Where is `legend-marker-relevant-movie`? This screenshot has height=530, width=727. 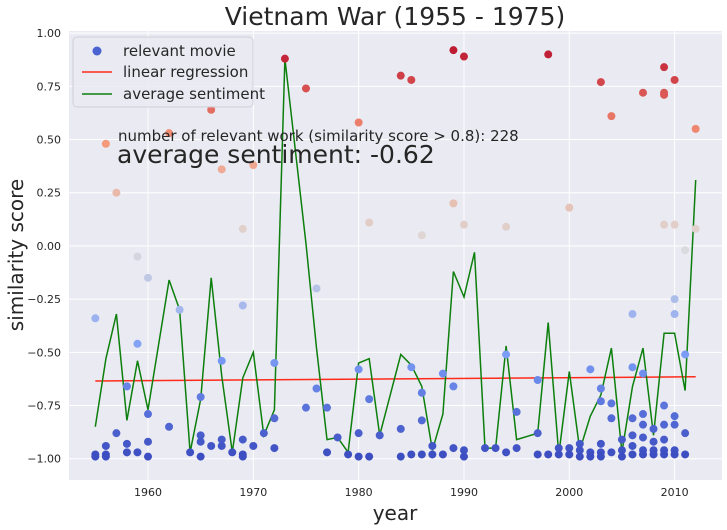 legend-marker-relevant-movie is located at coordinates (97, 51).